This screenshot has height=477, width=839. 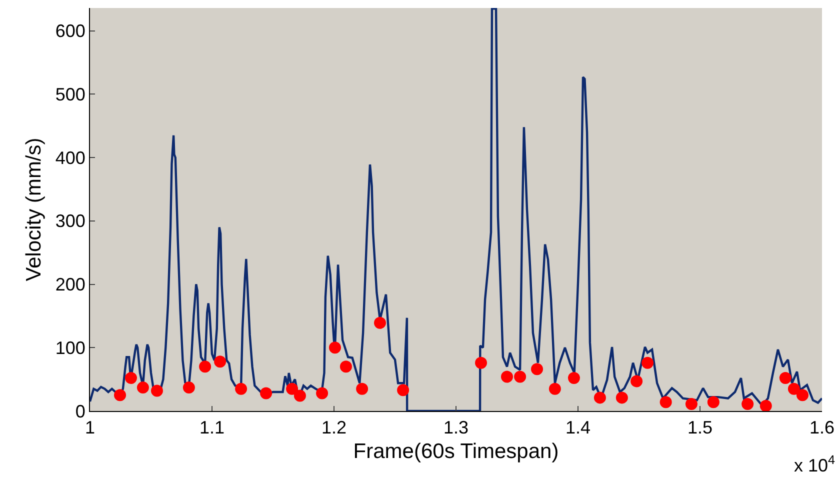 What do you see at coordinates (70, 31) in the screenshot?
I see `y-tick-label: 600` at bounding box center [70, 31].